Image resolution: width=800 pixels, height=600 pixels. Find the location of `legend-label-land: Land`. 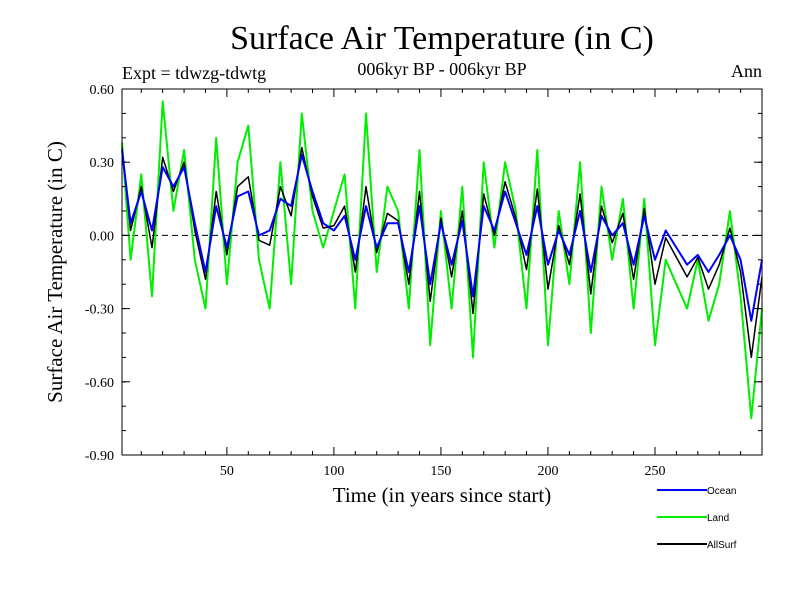

legend-label-land: Land is located at coordinates (718, 518).